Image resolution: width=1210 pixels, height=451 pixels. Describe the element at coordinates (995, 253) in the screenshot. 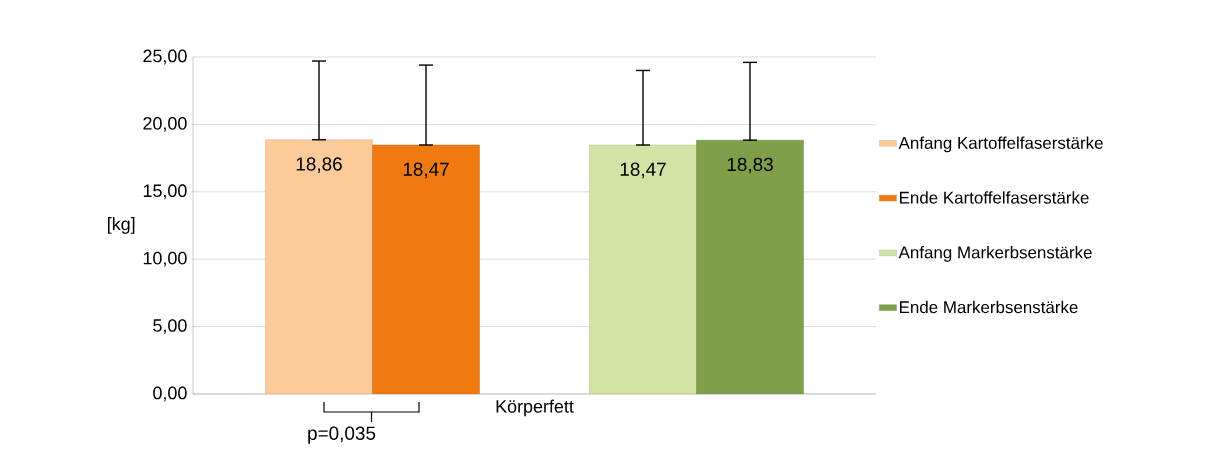

I see `legend-label: Anfang Markerbsenstärke` at that location.